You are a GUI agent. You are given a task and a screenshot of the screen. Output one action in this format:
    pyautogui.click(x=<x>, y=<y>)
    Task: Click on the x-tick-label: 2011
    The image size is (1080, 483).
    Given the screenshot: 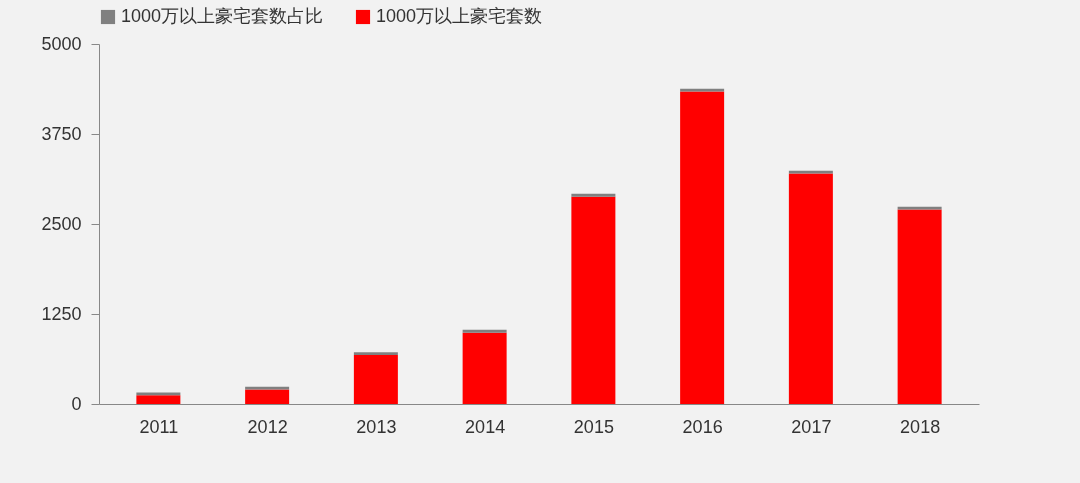 What is the action you would take?
    pyautogui.click(x=159, y=426)
    